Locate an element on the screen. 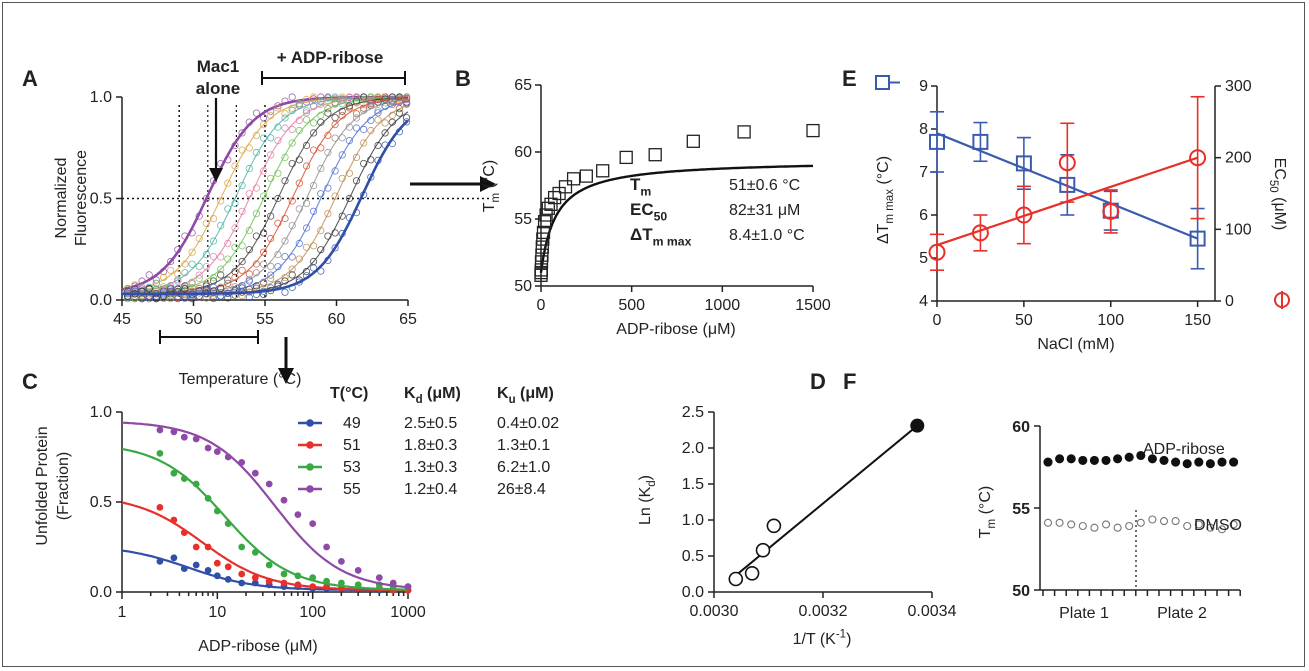  panel-c-legend-marker is located at coordinates (310, 445).